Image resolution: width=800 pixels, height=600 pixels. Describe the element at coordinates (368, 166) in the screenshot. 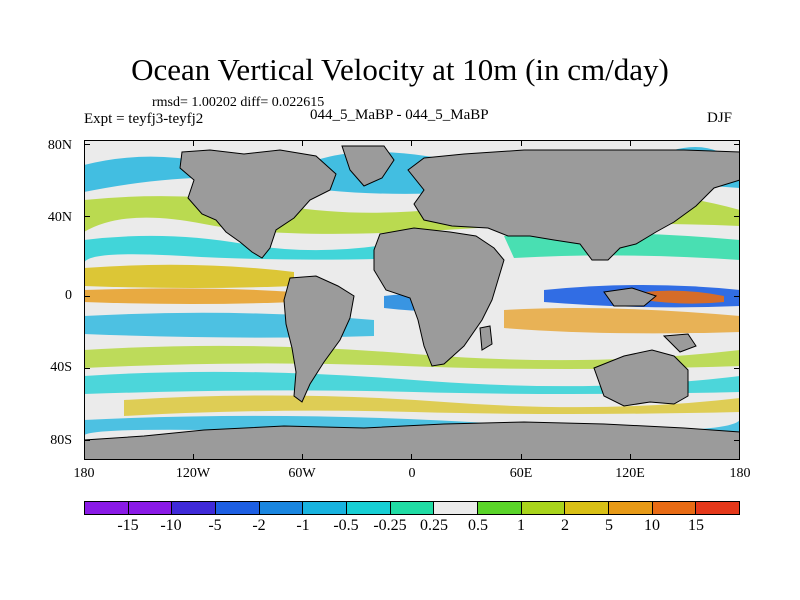

I see `land-greenland` at that location.